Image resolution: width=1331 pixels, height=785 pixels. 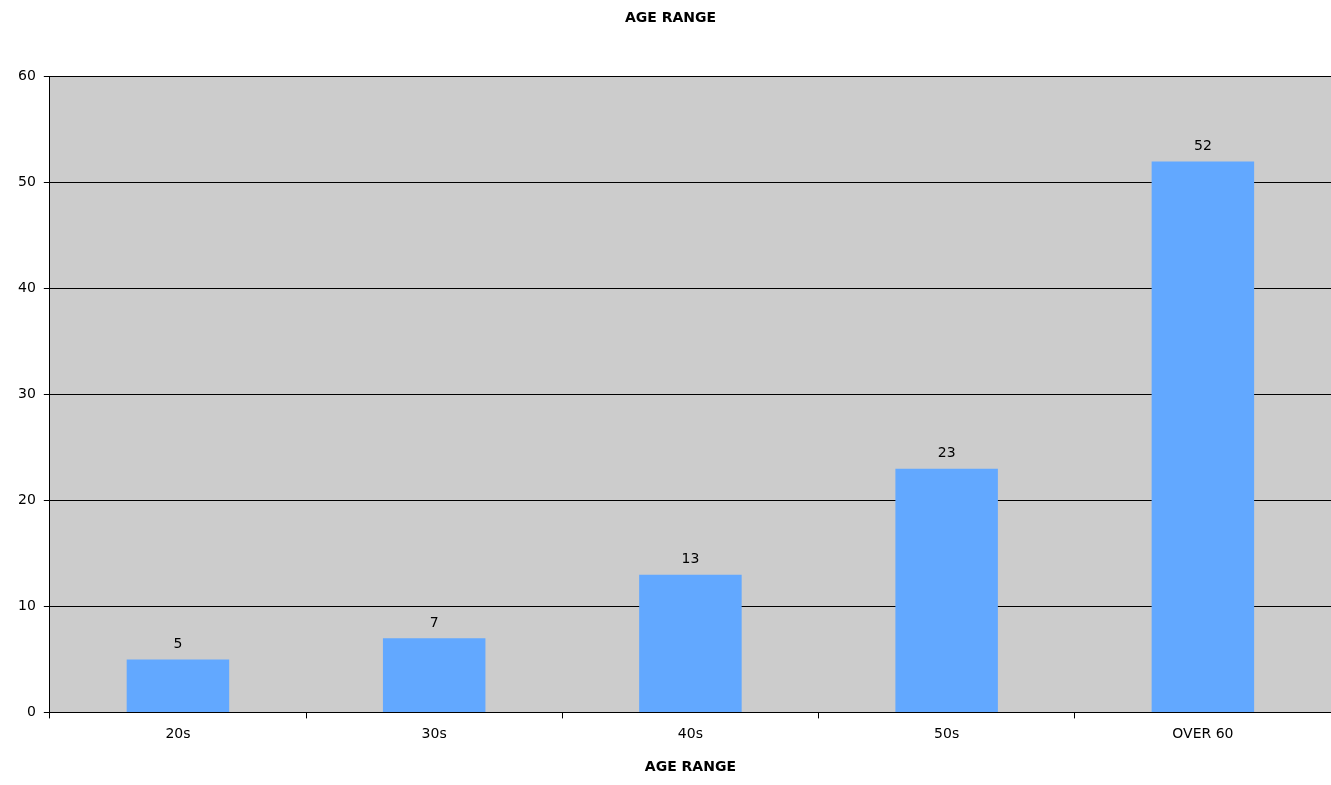 I want to click on data-label: 7, so click(x=434, y=621).